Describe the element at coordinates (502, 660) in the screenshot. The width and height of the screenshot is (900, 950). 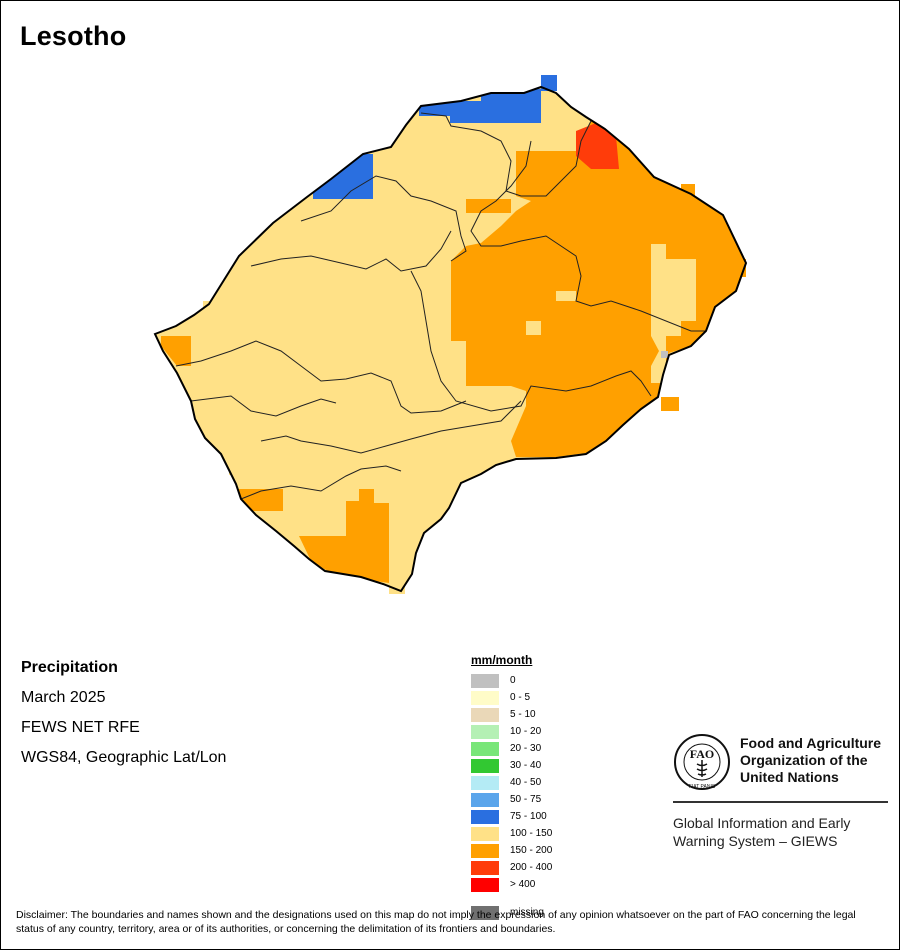
I see `legend-unit: mm/month` at that location.